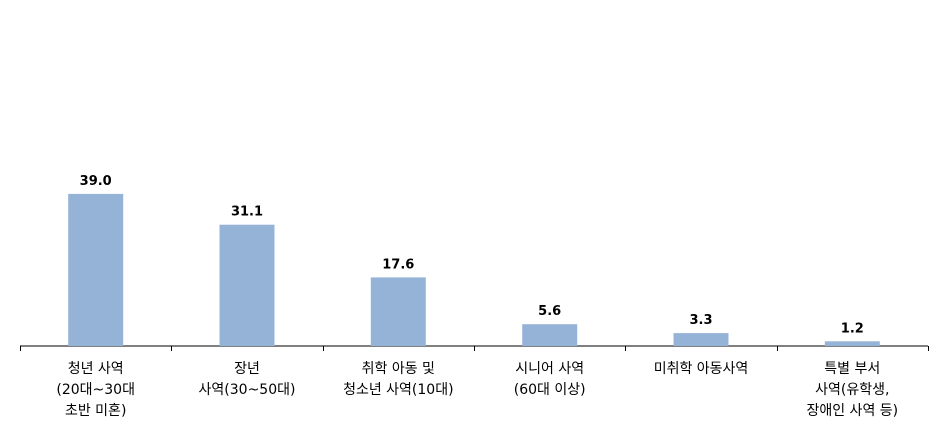 The height and width of the screenshot is (428, 946). What do you see at coordinates (852, 390) in the screenshot?
I see `category-label-6: 특별 부서 사역(유학생, 장애인 사역 등)` at bounding box center [852, 390].